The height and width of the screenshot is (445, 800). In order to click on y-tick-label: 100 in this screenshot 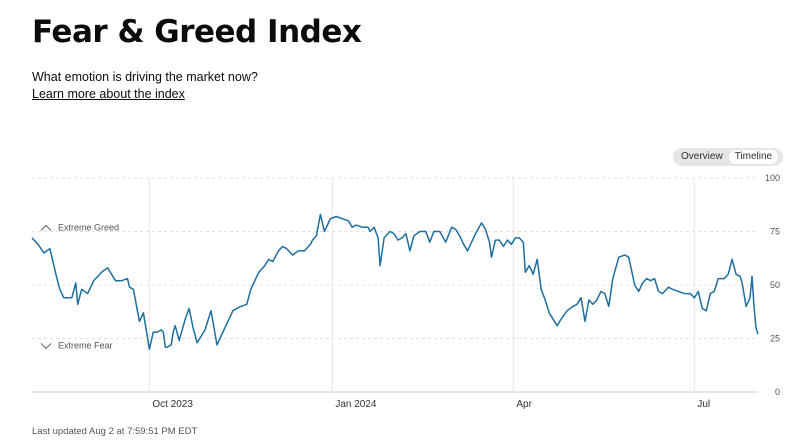, I will do `click(772, 178)`.